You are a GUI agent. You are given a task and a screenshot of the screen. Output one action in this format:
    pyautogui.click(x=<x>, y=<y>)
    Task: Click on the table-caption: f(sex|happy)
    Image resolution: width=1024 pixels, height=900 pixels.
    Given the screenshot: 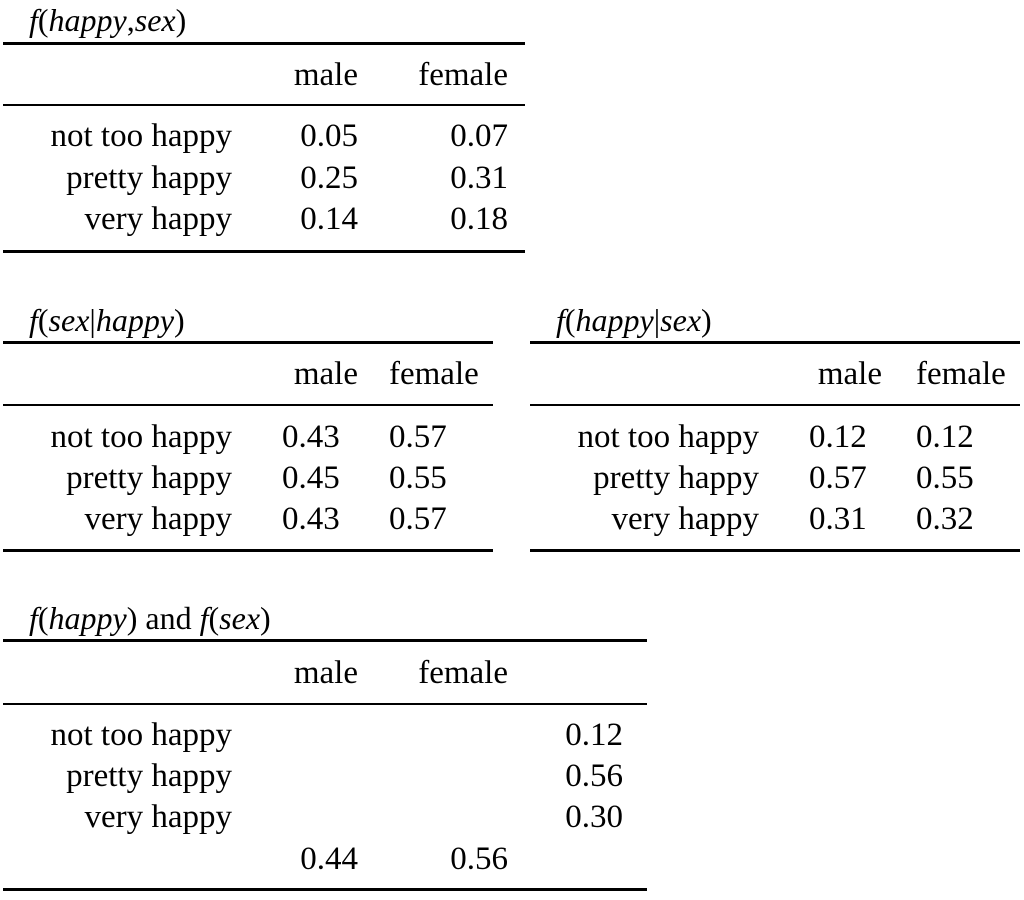 What is the action you would take?
    pyautogui.click(x=107, y=320)
    